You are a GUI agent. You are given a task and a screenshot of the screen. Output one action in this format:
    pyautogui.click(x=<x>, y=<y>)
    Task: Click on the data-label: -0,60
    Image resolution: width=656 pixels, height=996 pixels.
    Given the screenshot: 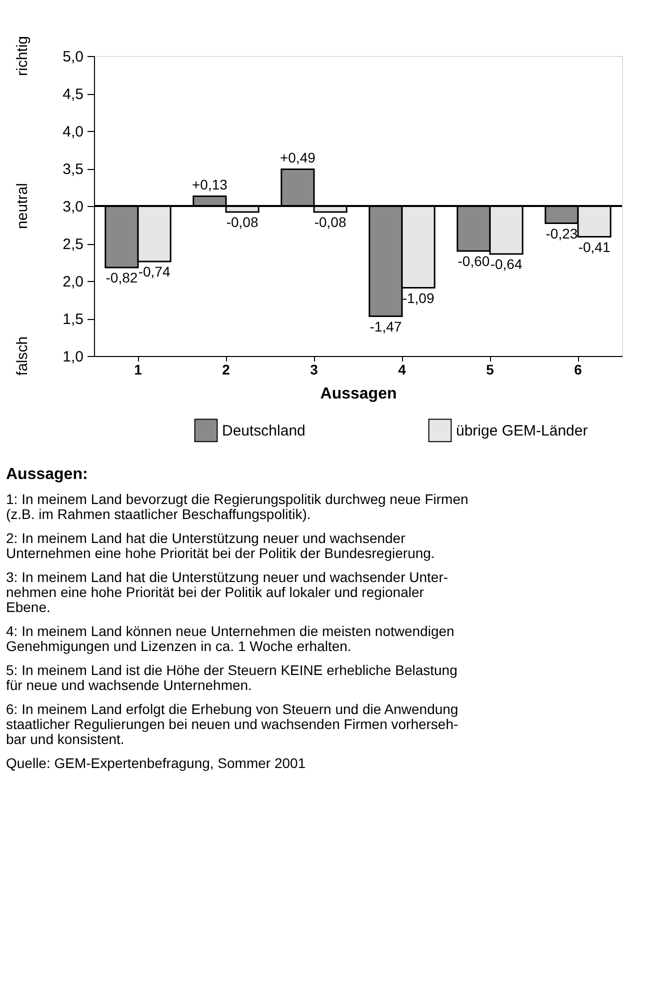 What is the action you would take?
    pyautogui.click(x=474, y=261)
    